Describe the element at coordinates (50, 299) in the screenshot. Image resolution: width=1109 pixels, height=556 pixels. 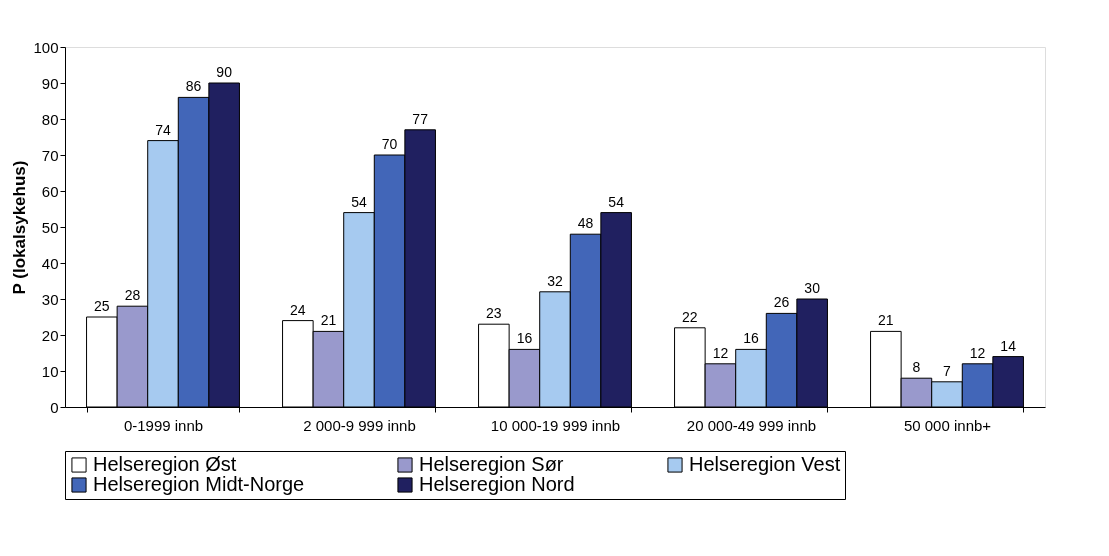
I see `y-tick-label: 30` at that location.